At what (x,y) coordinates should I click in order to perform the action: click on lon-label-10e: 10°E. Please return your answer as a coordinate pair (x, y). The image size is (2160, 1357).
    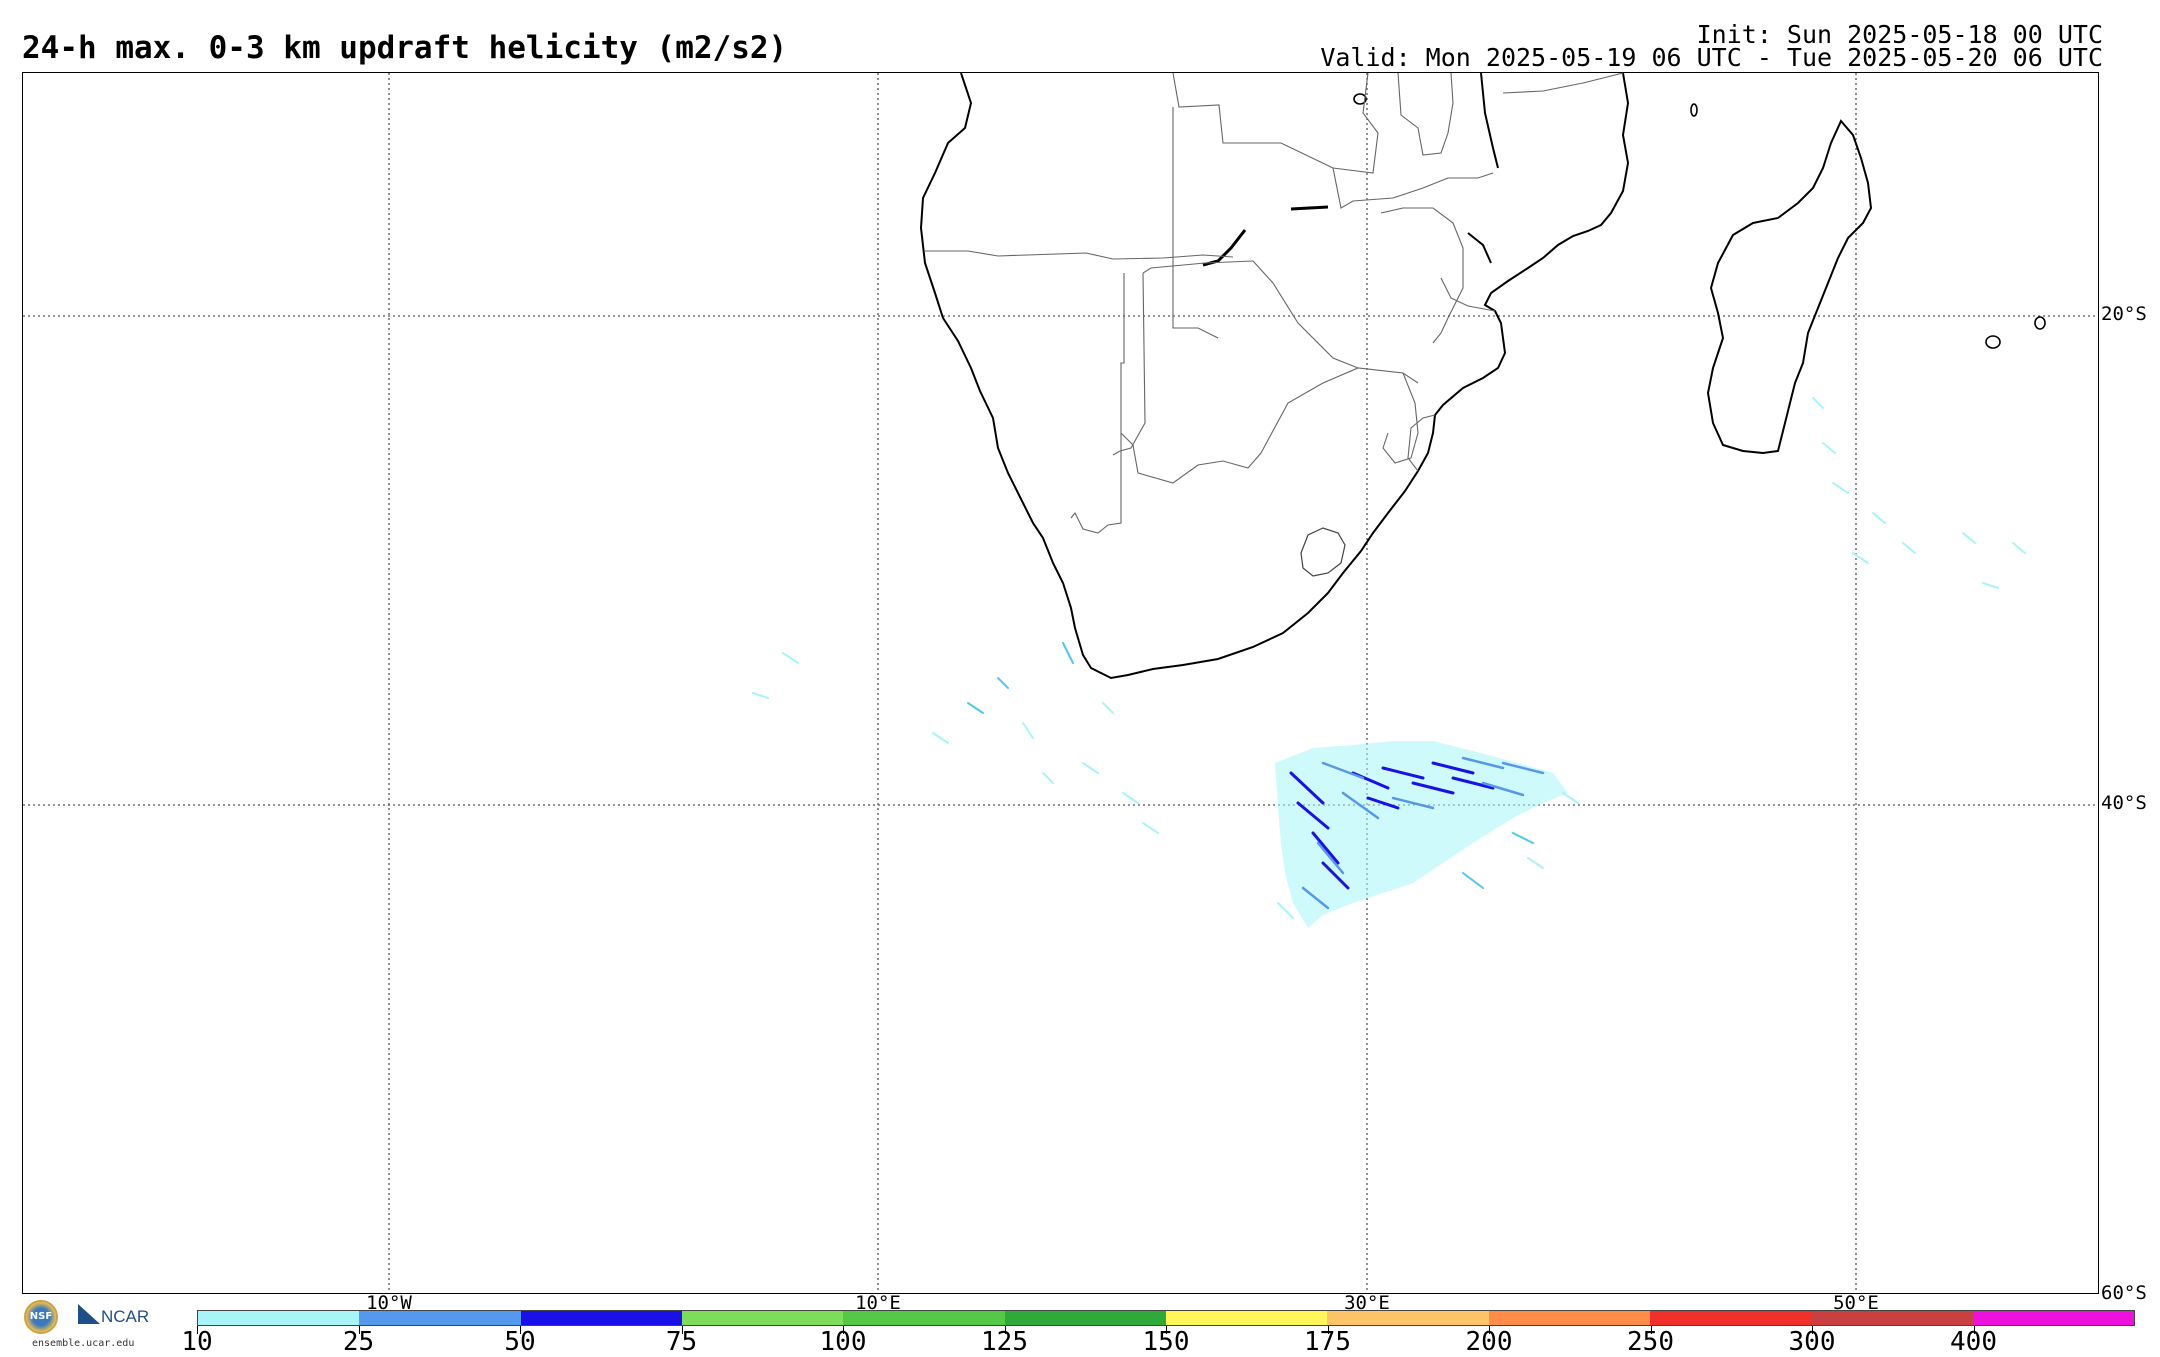
    Looking at the image, I should click on (878, 1303).